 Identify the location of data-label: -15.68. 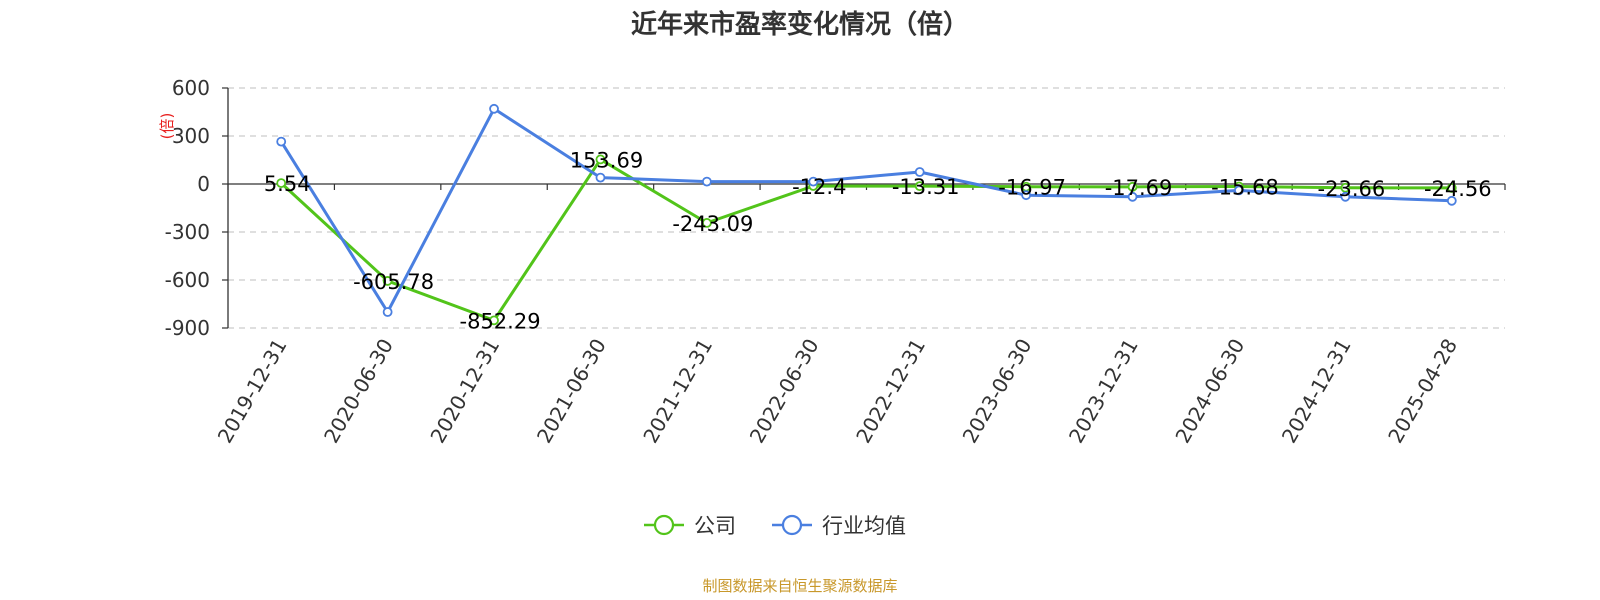
(1245, 188).